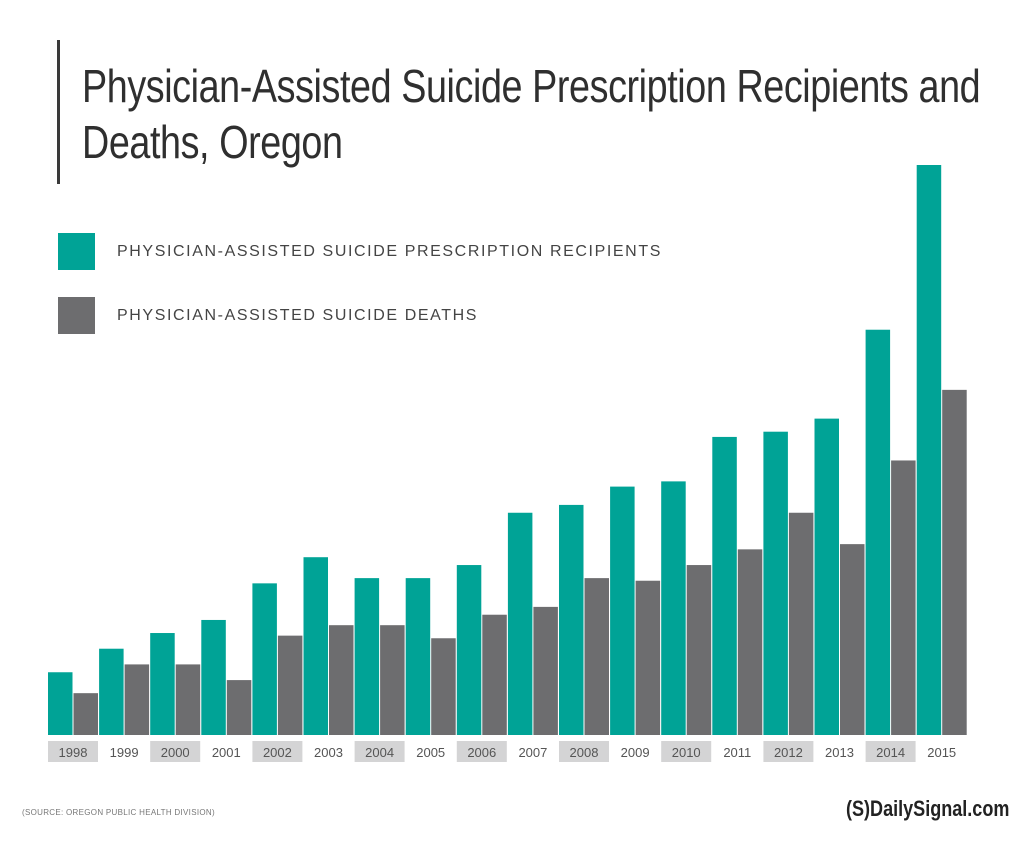  I want to click on bar-deaths-2012, so click(801, 623).